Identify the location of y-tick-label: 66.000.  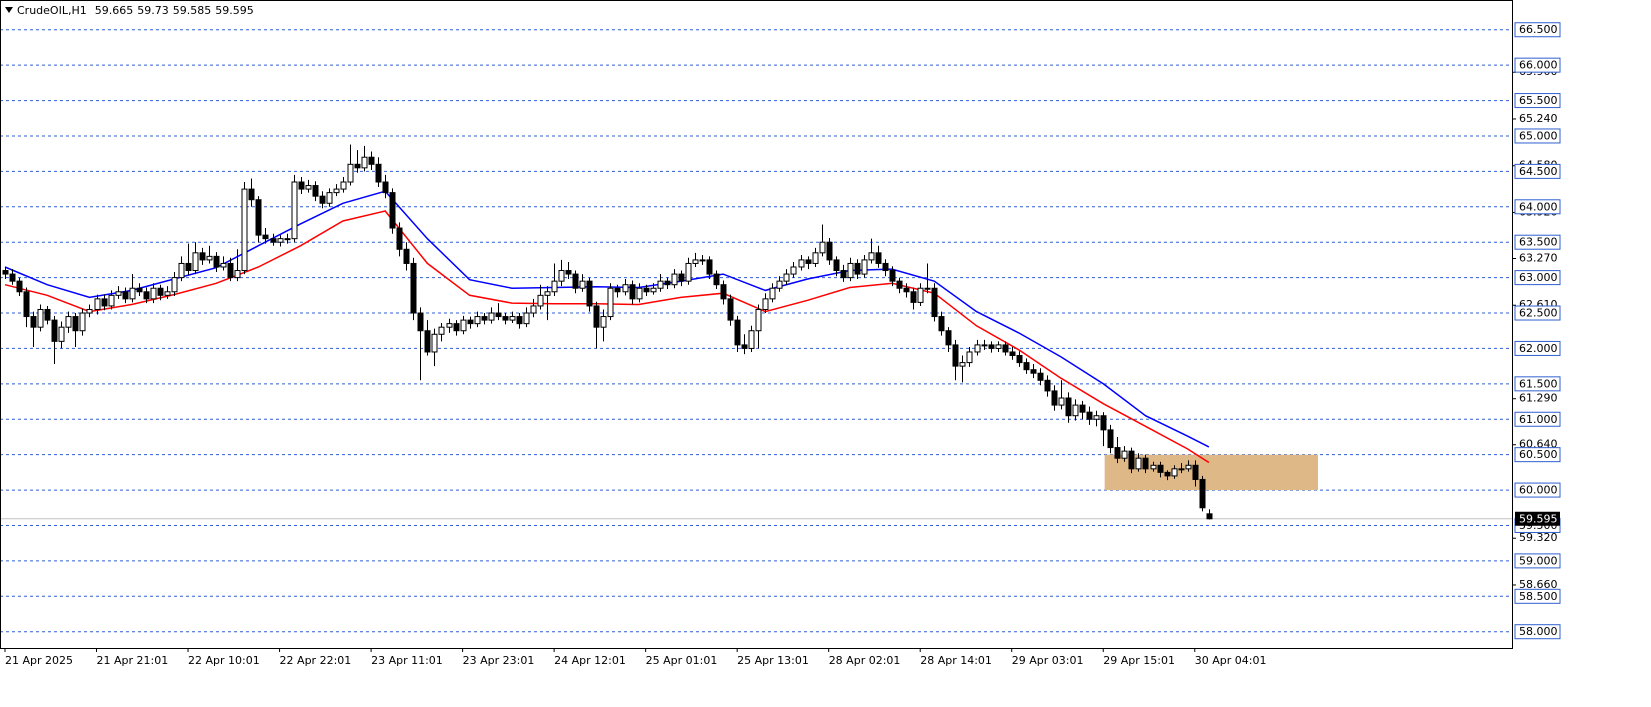
(1538, 65).